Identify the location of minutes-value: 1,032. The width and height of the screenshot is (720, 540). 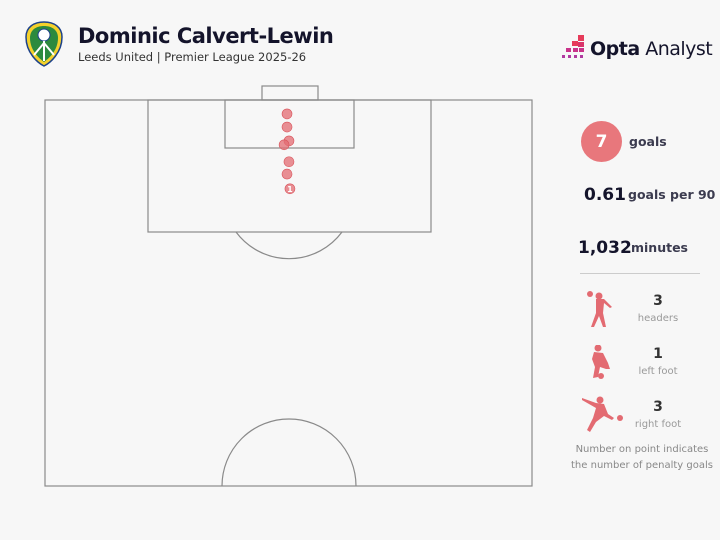
(605, 248).